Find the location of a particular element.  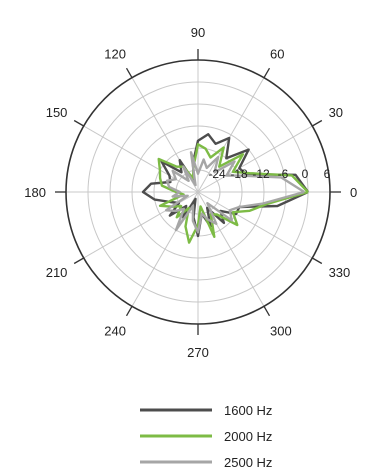

series-line-2500-hz is located at coordinates (235, 192).